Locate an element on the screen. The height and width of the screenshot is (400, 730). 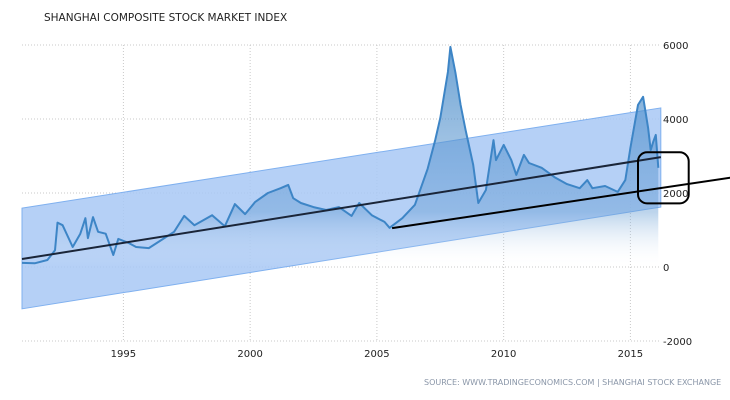
x-tick-label: 2015 is located at coordinates (630, 354).